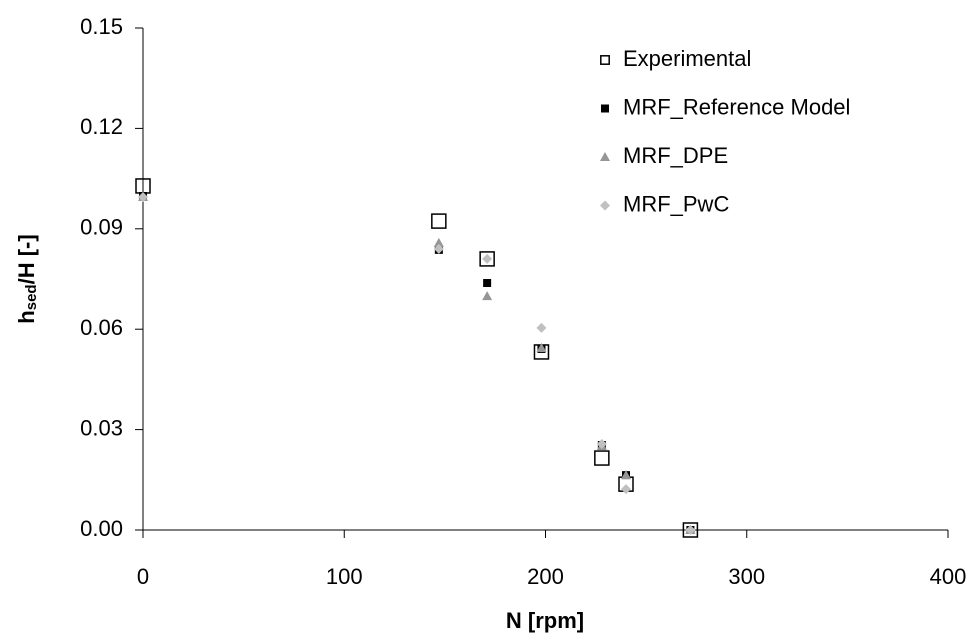  I want to click on y-tick-label: 0.06, so click(101, 327).